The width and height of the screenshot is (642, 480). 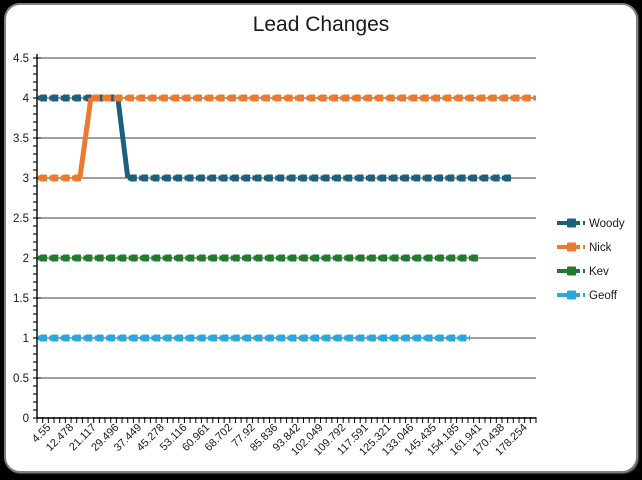 What do you see at coordinates (587, 296) in the screenshot?
I see `legend-item-geoff: Geoff` at bounding box center [587, 296].